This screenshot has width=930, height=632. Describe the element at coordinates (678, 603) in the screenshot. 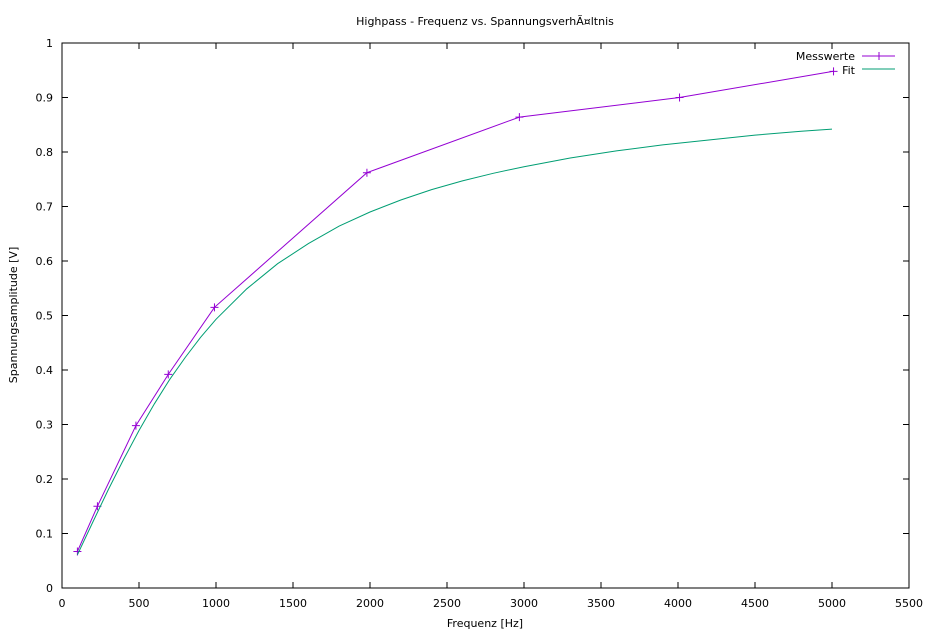

I see `x-tick-label: 4000` at that location.